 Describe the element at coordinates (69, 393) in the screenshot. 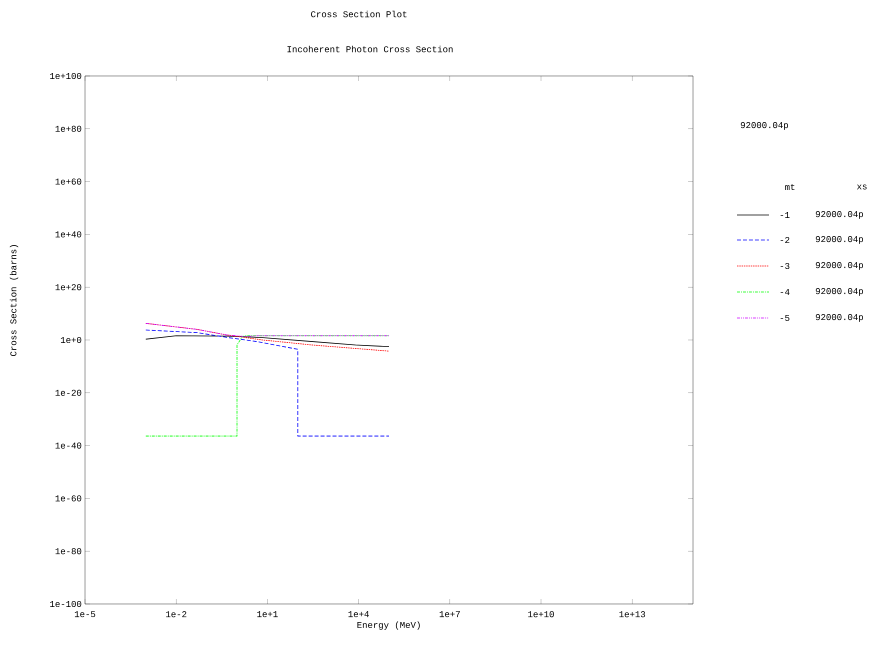

I see `y-tick-label: 1e-20` at that location.